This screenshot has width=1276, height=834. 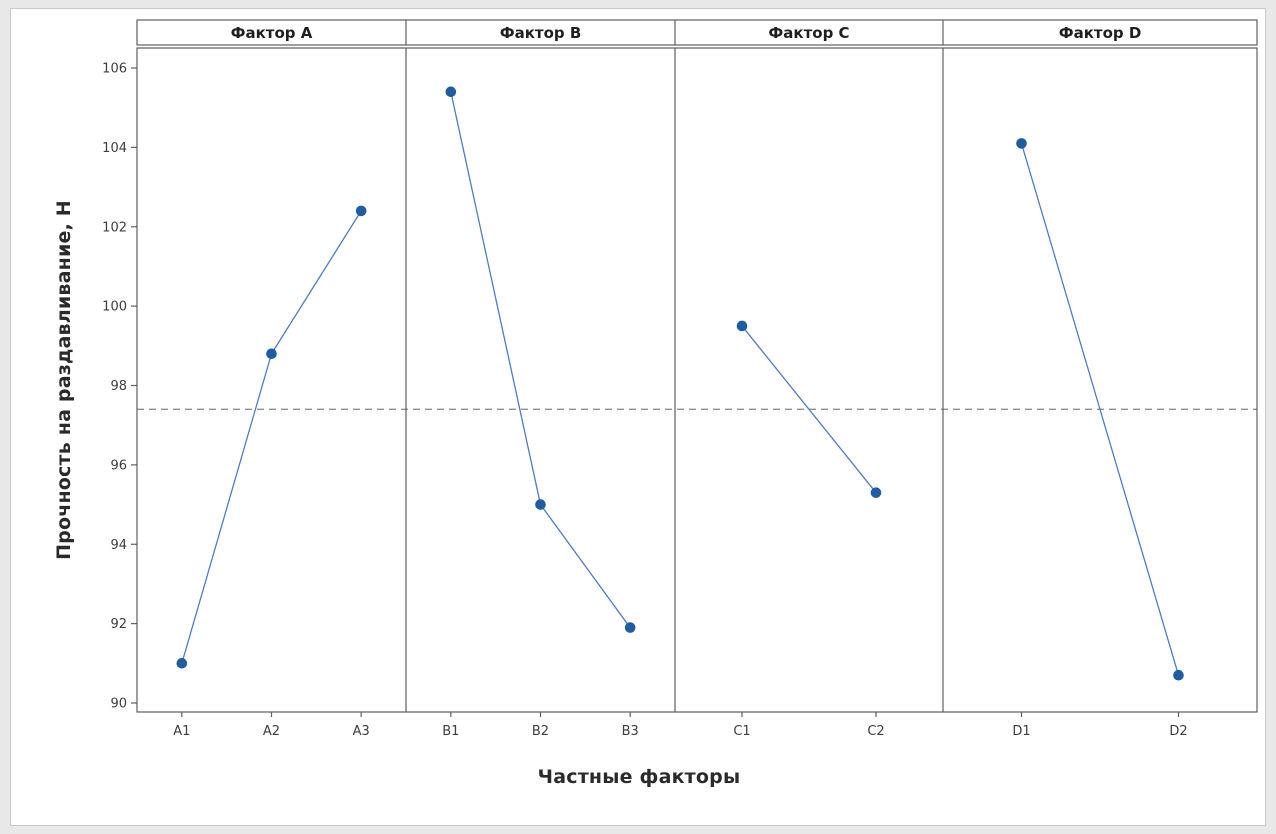 I want to click on x-tick-label: A3, so click(x=361, y=731).